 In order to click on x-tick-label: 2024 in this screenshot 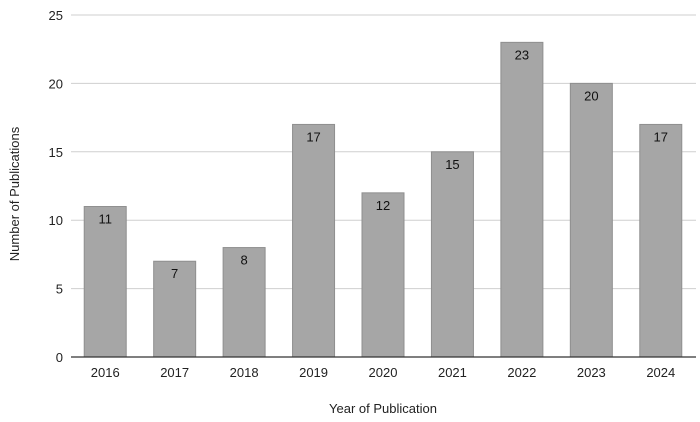, I will do `click(660, 372)`.